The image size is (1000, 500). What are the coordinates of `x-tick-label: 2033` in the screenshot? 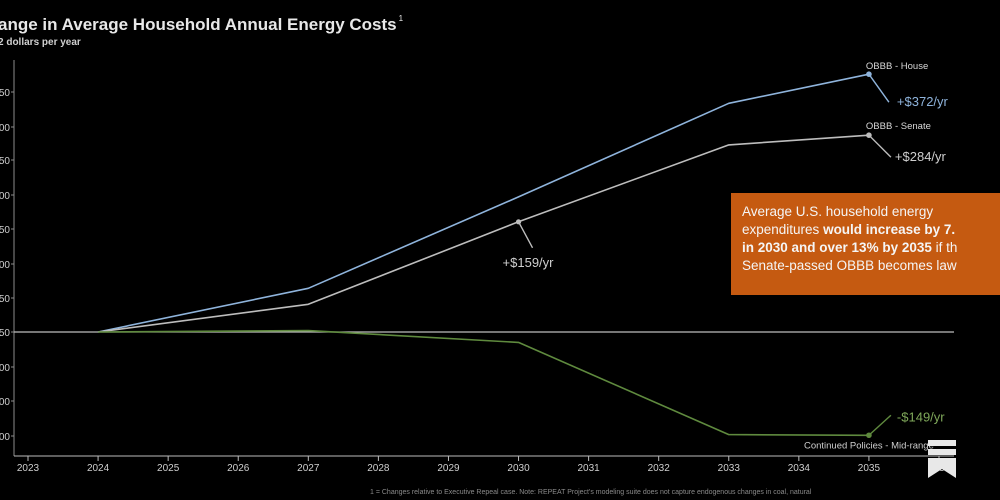 It's located at (729, 468).